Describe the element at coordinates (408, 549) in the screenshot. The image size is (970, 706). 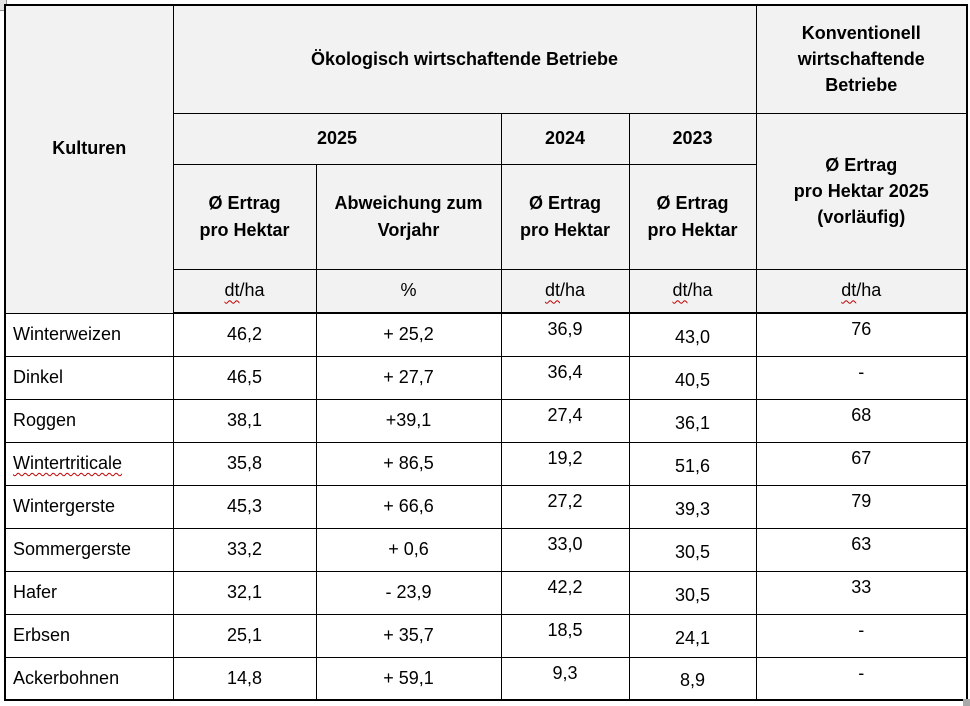
I see `deviation-cell: + 0,6` at that location.